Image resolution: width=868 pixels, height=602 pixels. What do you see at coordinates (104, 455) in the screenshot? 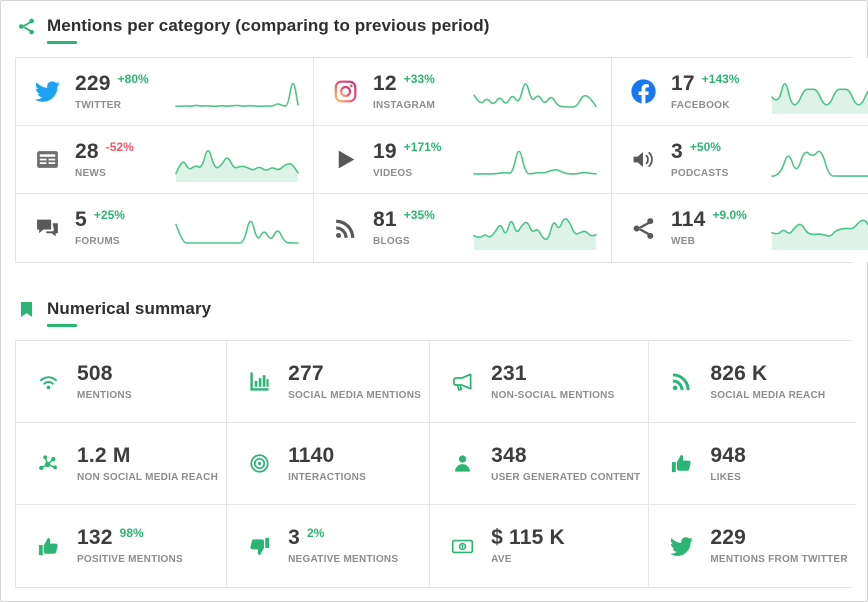
I see `metric-value: 1.2 M` at bounding box center [104, 455].